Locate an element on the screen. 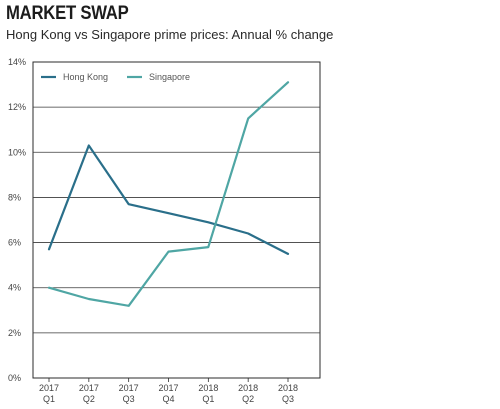 This screenshot has width=500, height=409. y-tick-label: 12% is located at coordinates (17, 107).